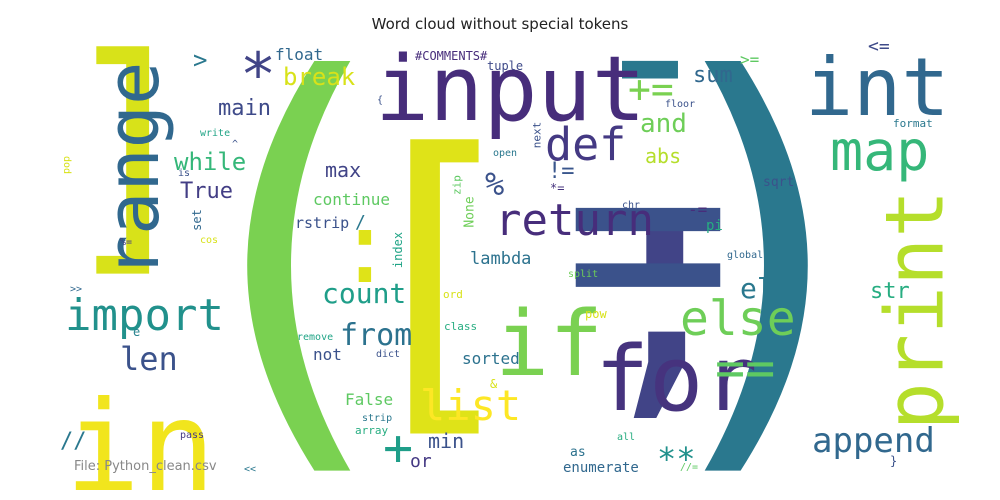  I want to click on word: not, so click(327, 354).